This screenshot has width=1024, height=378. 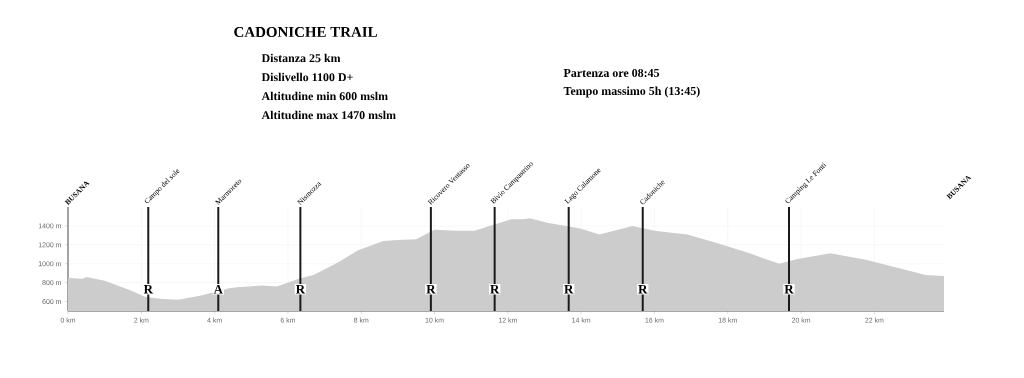 What do you see at coordinates (324, 96) in the screenshot?
I see `text: Altitudine min 600 mslm` at bounding box center [324, 96].